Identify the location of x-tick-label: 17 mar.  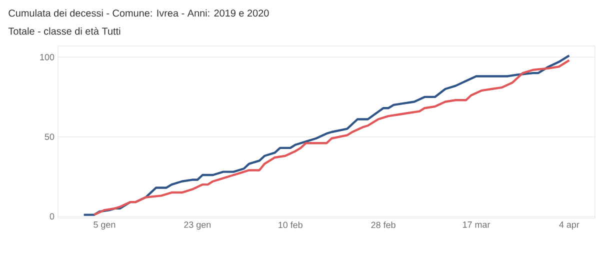
(476, 225).